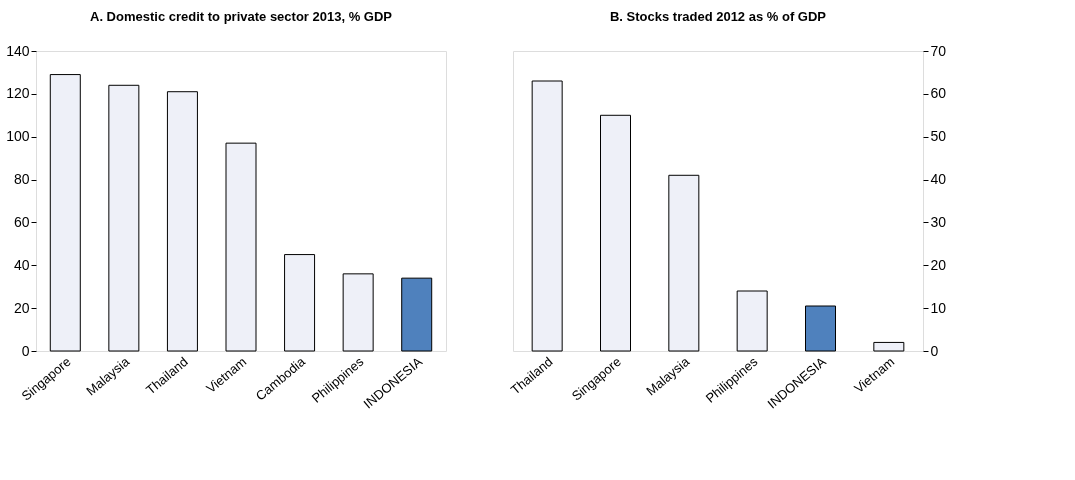  What do you see at coordinates (938, 307) in the screenshot?
I see `y-tick-label: 10` at bounding box center [938, 307].